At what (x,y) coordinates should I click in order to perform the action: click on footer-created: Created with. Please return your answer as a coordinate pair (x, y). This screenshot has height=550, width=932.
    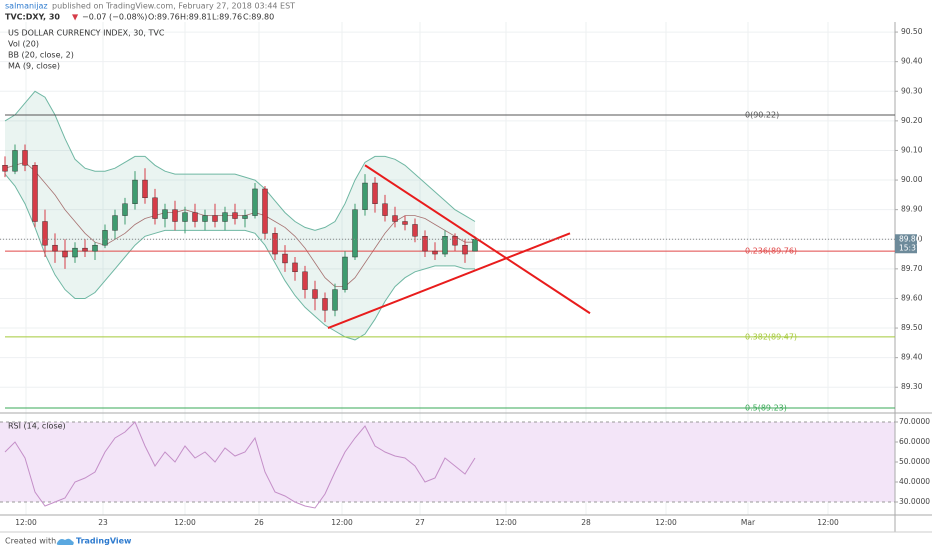
    Looking at the image, I should click on (30, 541).